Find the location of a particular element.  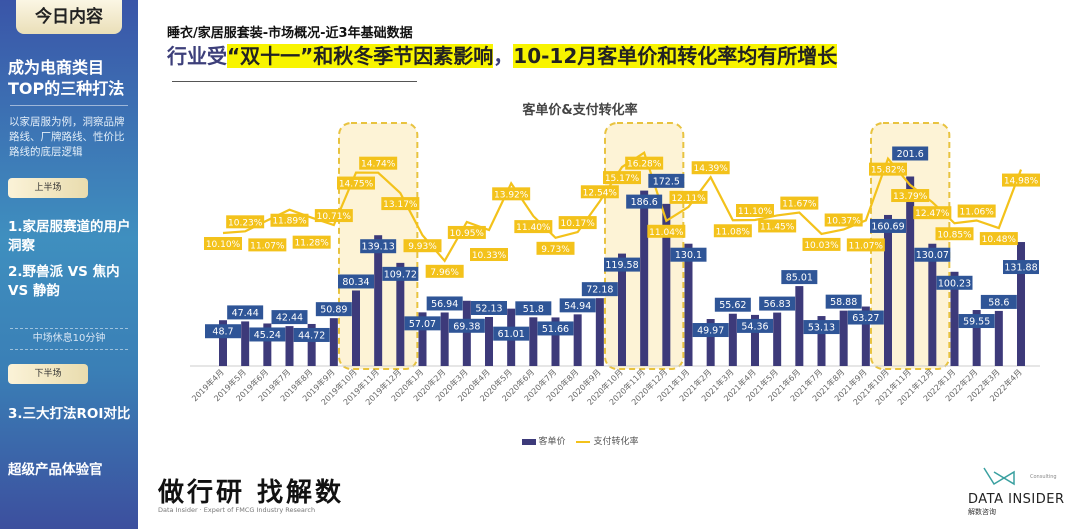

bar-data-label: 49.97 is located at coordinates (710, 331).